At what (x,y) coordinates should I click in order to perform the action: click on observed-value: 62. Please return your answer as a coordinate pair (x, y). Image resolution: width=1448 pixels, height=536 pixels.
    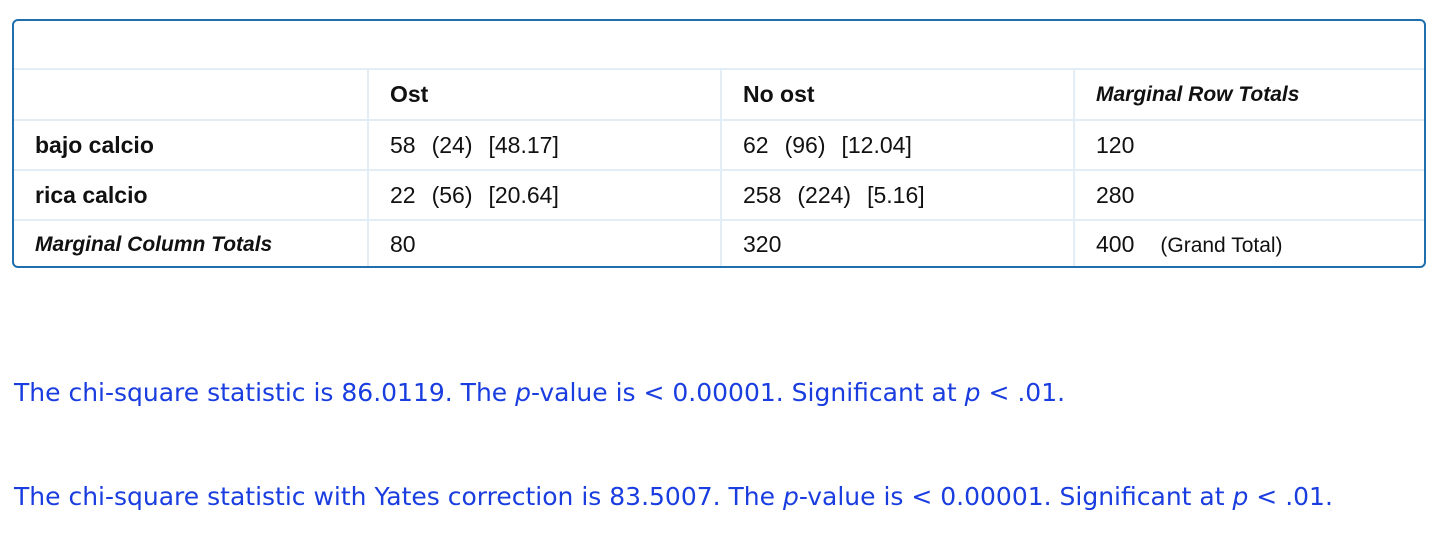
    Looking at the image, I should click on (756, 144).